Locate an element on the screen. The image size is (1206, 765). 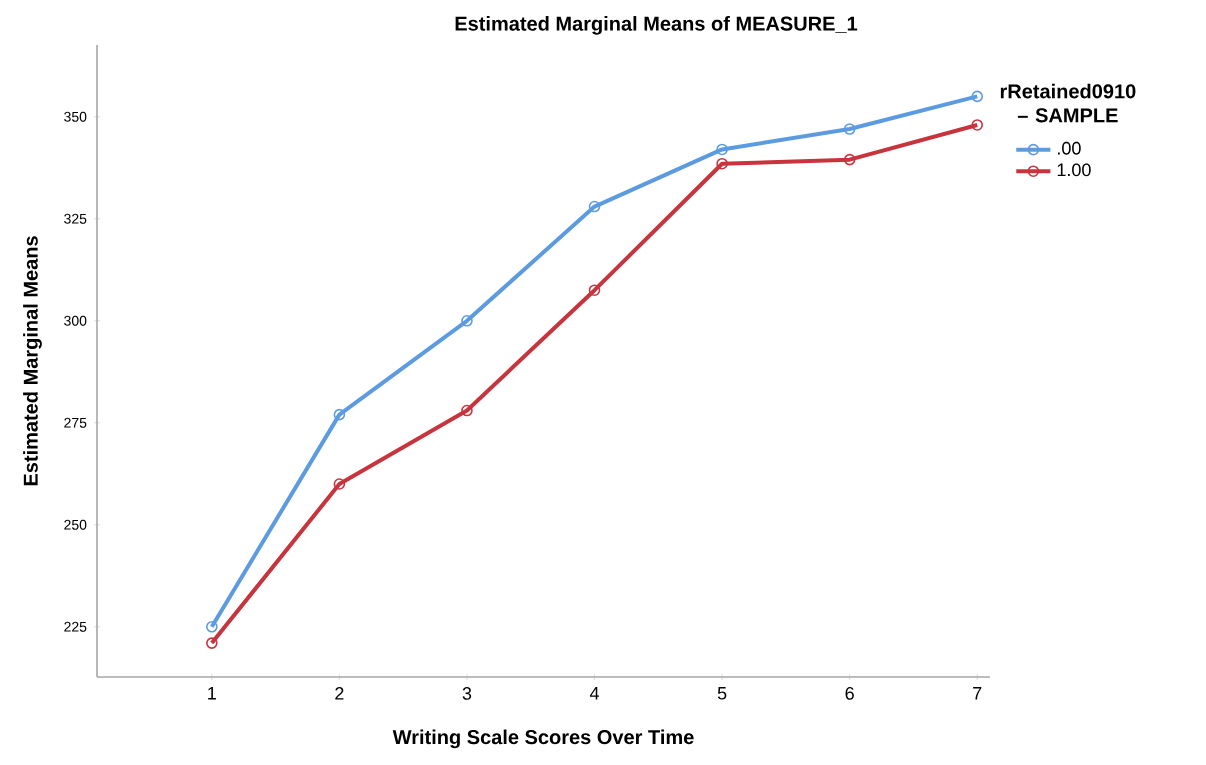
legend-label: .00 is located at coordinates (1069, 148).